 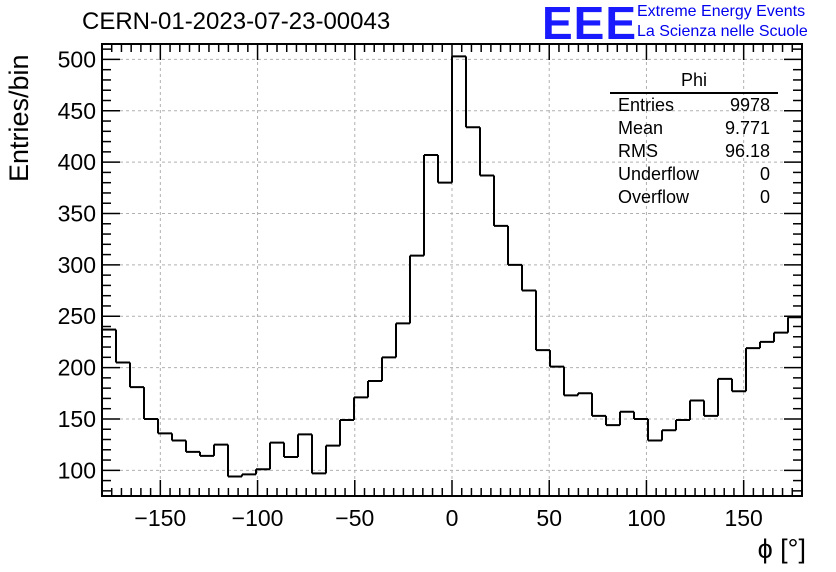 I want to click on y-tick-labels: 100 150 200 250 300 350 400 450 500, so click(x=77, y=264).